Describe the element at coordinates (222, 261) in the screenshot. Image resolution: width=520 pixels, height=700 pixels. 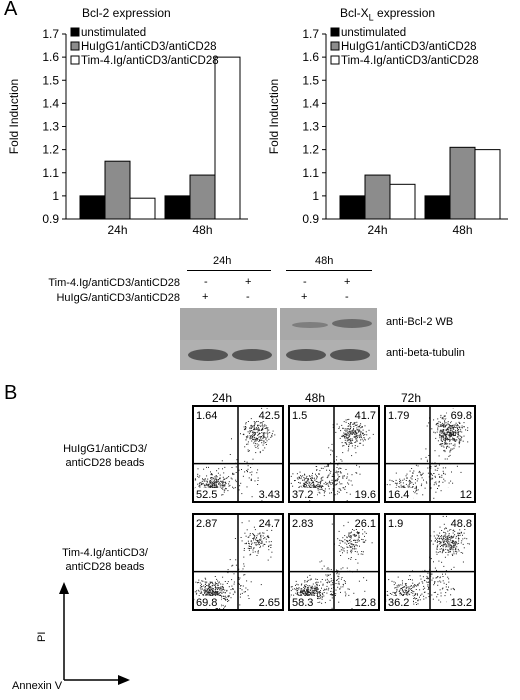
I see `wb-time-24h: 24h` at that location.